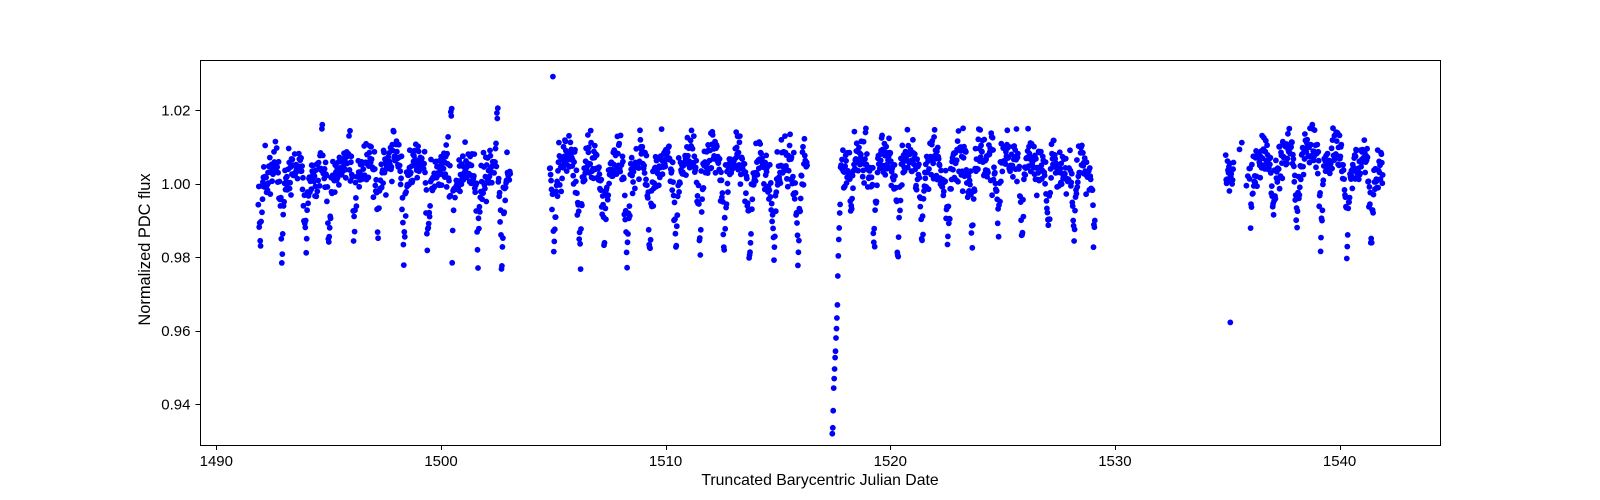 This screenshot has height=500, width=1600. What do you see at coordinates (216, 461) in the screenshot?
I see `svg-text: 1490` at bounding box center [216, 461].